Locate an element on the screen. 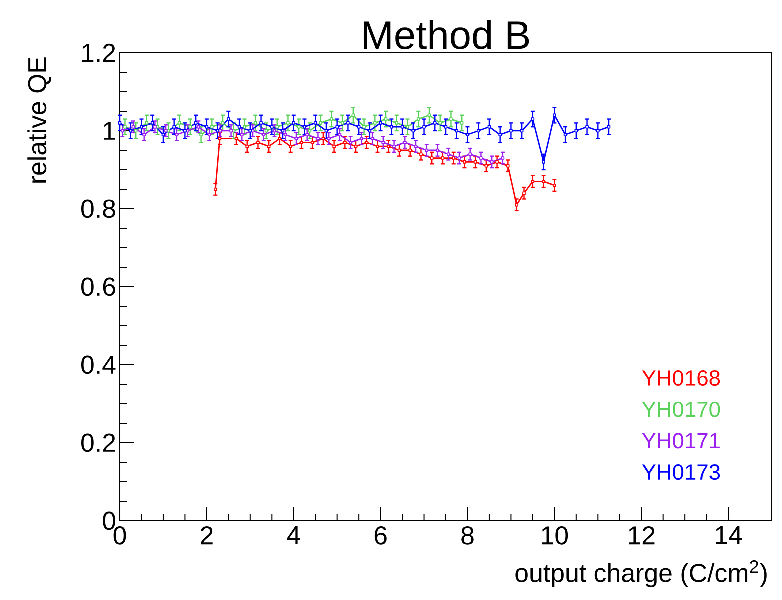 The height and width of the screenshot is (600, 782). y-tick-label: 0.8 is located at coordinates (98, 209).